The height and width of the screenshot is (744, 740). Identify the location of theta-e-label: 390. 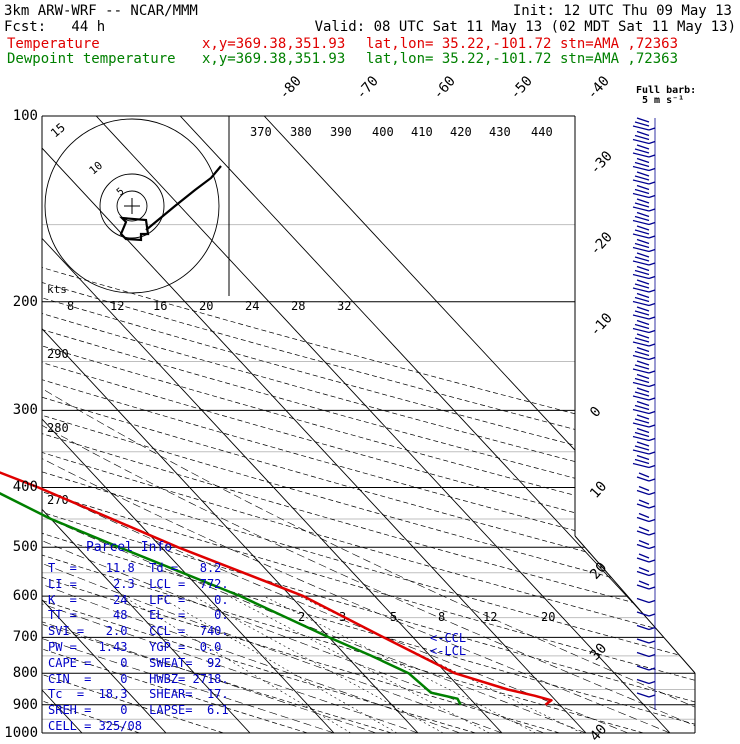
(341, 132).